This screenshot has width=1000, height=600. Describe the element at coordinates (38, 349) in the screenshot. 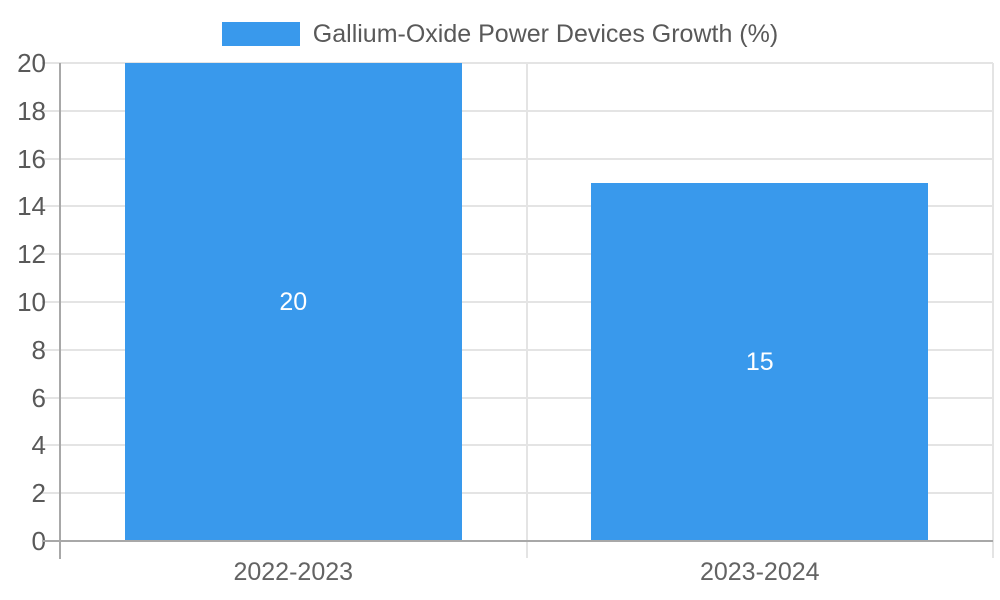

I see `y-tick-label: 8` at that location.